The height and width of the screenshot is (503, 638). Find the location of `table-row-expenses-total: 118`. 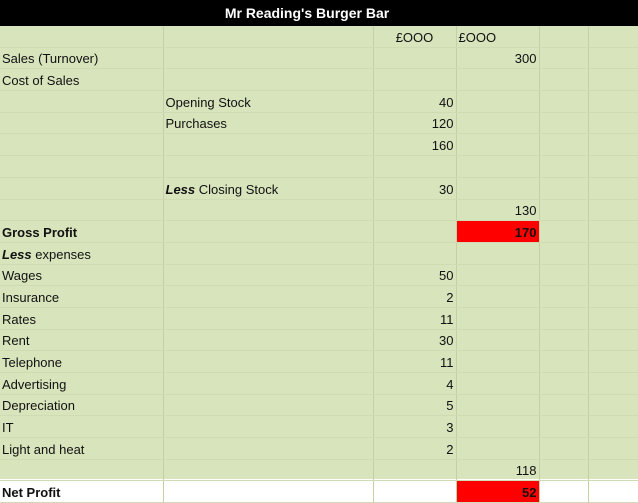

table-row-expenses-total: 118 is located at coordinates (319, 470).